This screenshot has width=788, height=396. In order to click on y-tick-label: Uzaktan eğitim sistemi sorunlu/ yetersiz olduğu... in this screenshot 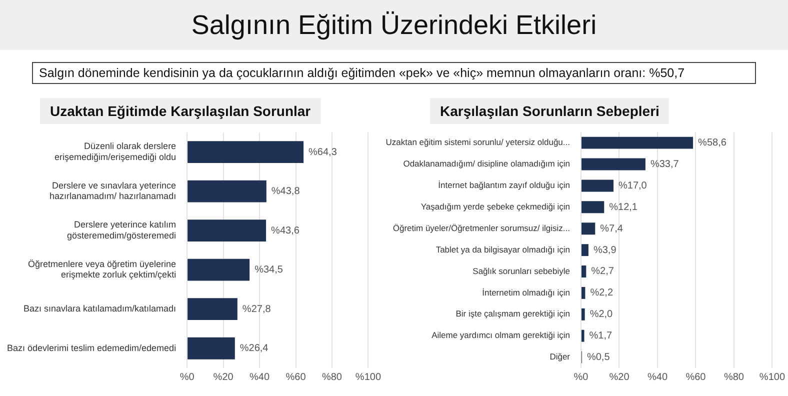, I will do `click(478, 142)`.